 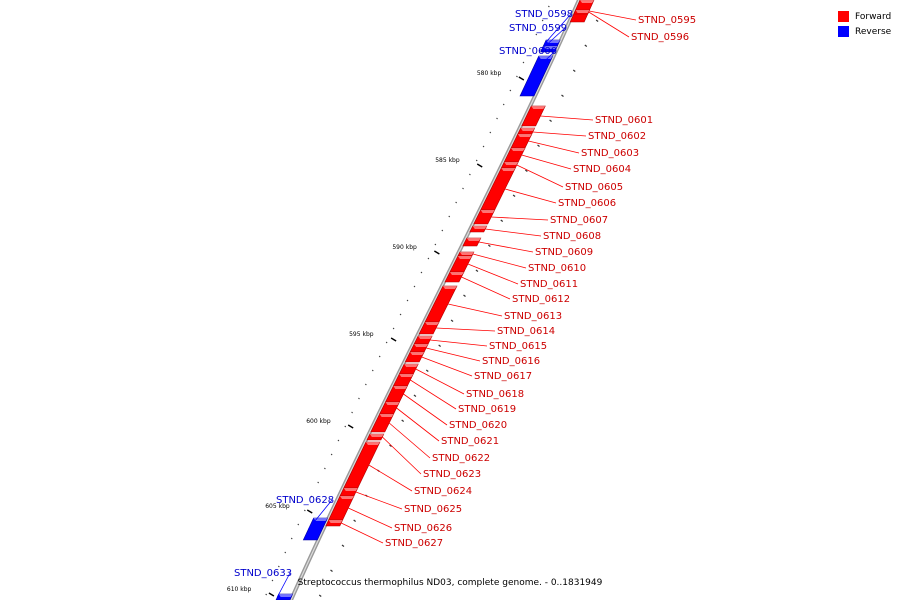 I want to click on strand-legend: Forward Reverse, so click(x=864, y=24).